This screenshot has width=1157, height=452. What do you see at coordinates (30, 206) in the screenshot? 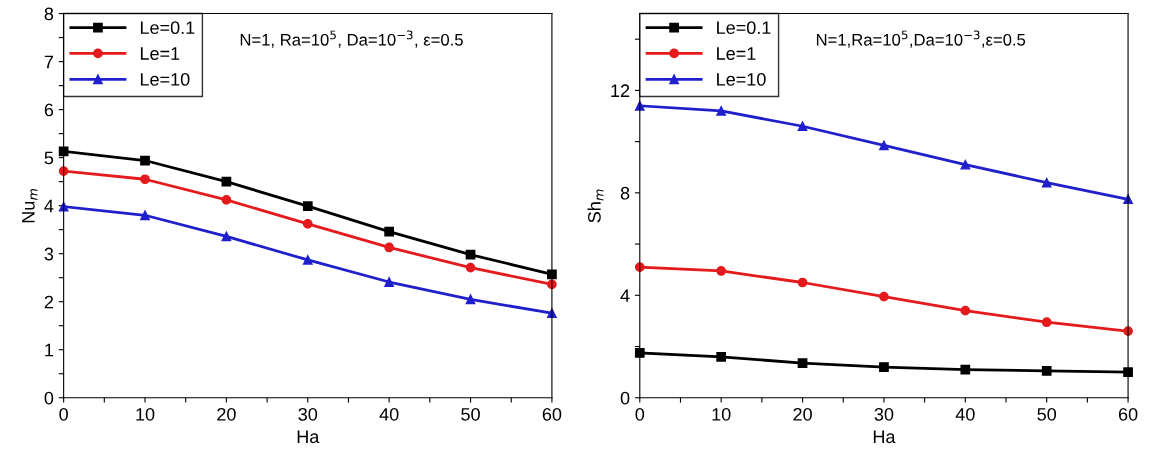
I see `y-axis-title: Nu$_{m}$` at bounding box center [30, 206].